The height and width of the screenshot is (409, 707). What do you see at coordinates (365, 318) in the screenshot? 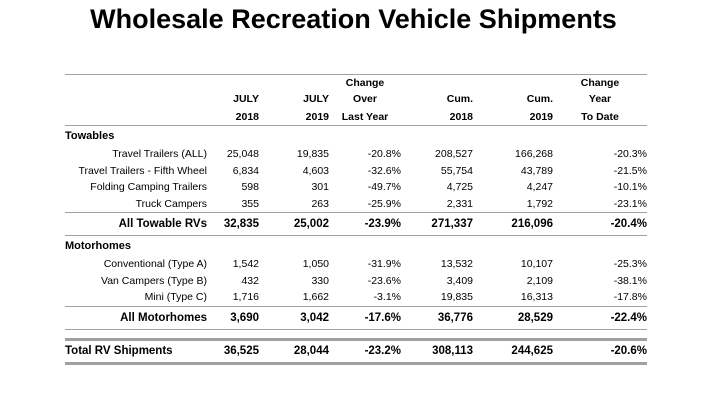
I see `table-cell: -17.6%` at bounding box center [365, 318].